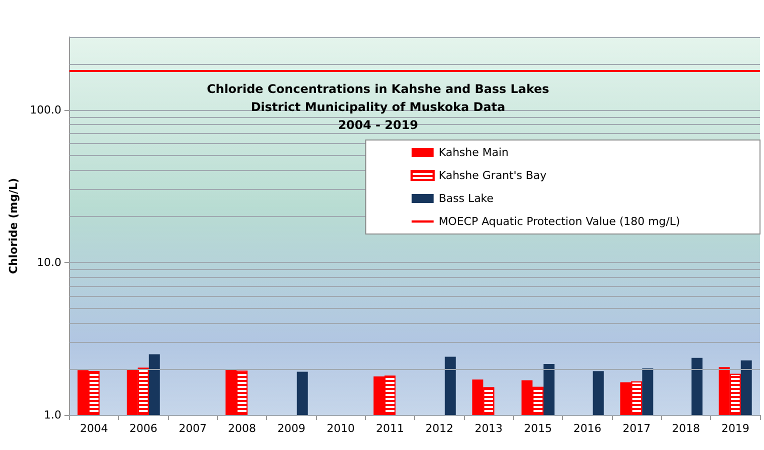 Image resolution: width=764 pixels, height=450 pixels. Describe the element at coordinates (559, 221) in the screenshot. I see `legend-label: MOECP Aquatic Protection Value (180 mg/L)` at that location.